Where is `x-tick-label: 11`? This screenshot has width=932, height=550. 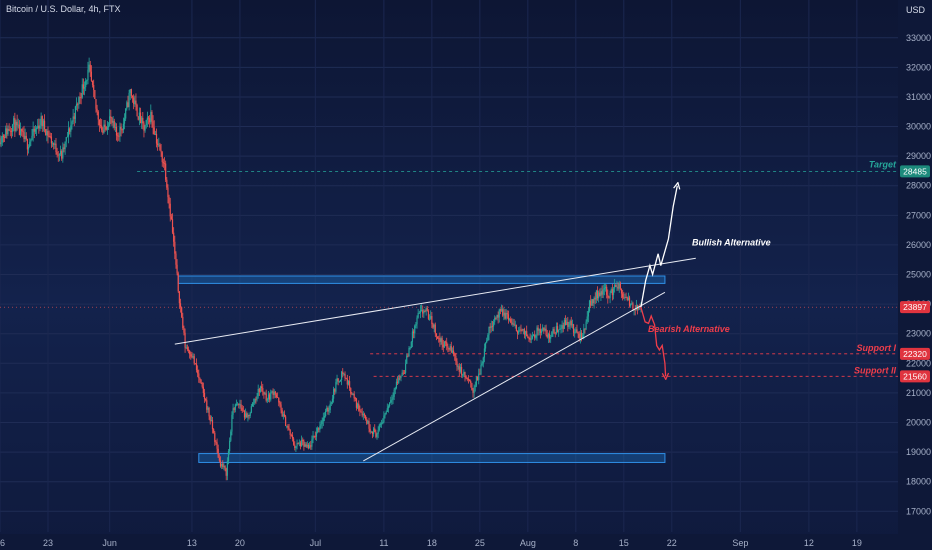 x-tick-label: 11 is located at coordinates (383, 543).